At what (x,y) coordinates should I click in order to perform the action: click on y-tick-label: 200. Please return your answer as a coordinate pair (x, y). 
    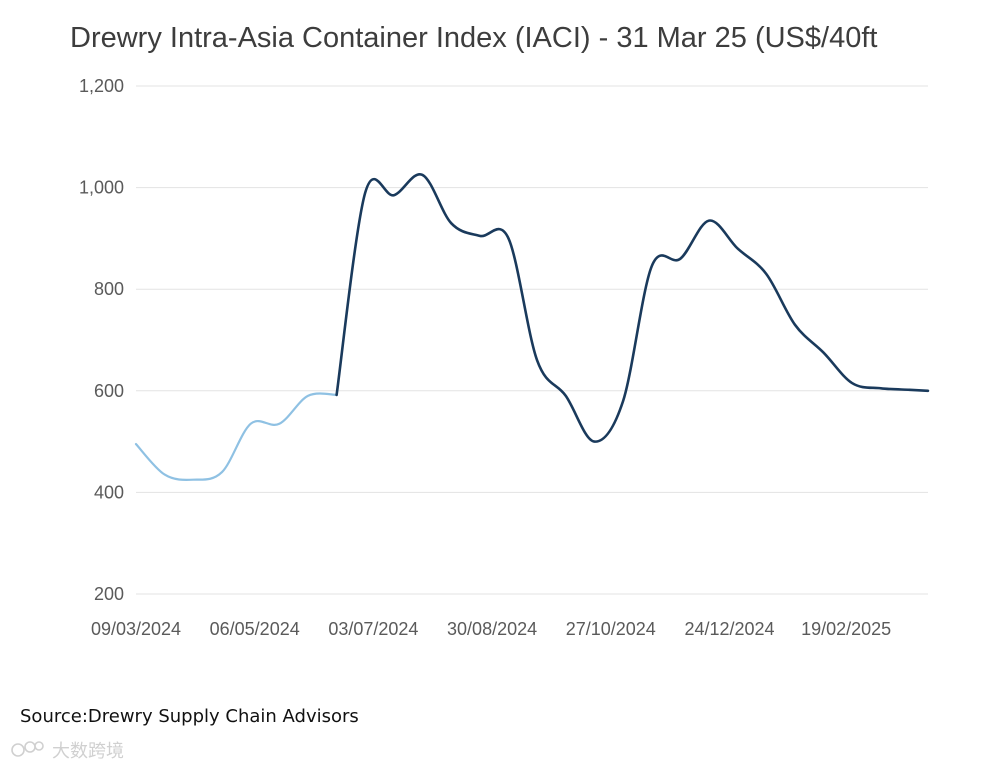
    Looking at the image, I should click on (109, 594).